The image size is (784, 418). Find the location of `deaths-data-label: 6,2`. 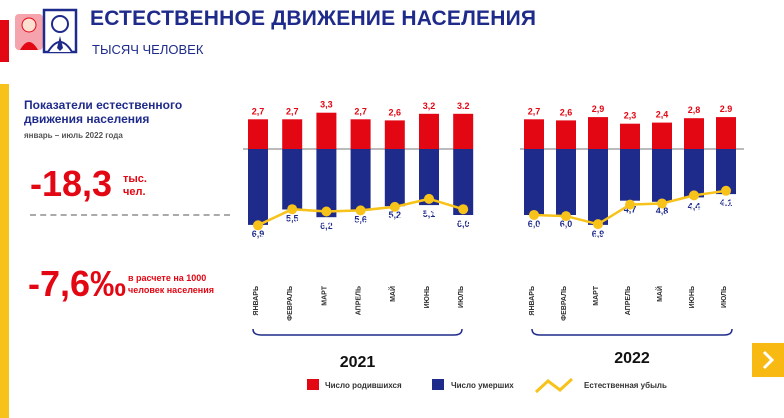

deaths-data-label: 6,2 is located at coordinates (326, 226).